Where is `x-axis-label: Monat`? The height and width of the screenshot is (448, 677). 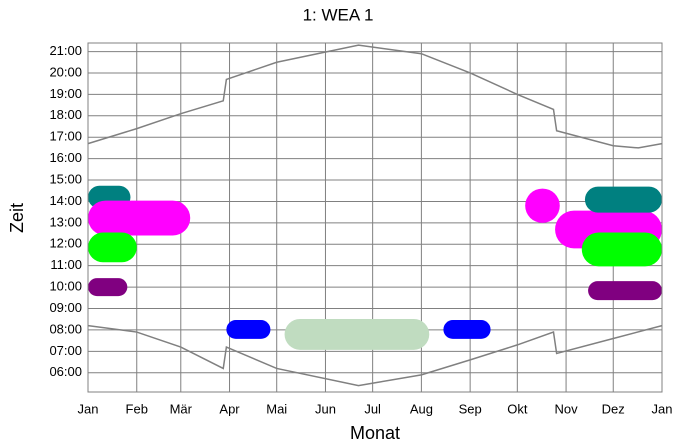
x-axis-label: Monat is located at coordinates (375, 433).